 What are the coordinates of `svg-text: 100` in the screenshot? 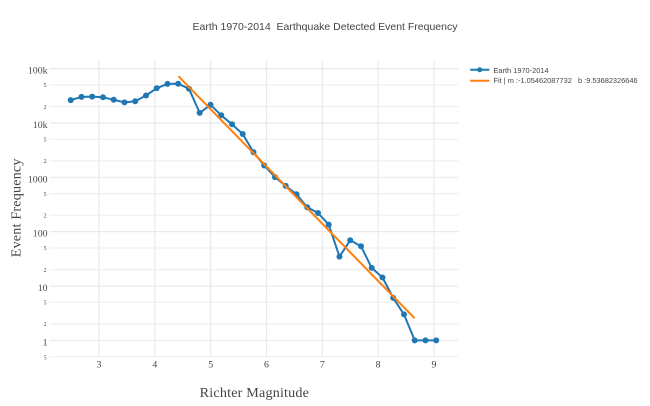 It's located at (40, 234).